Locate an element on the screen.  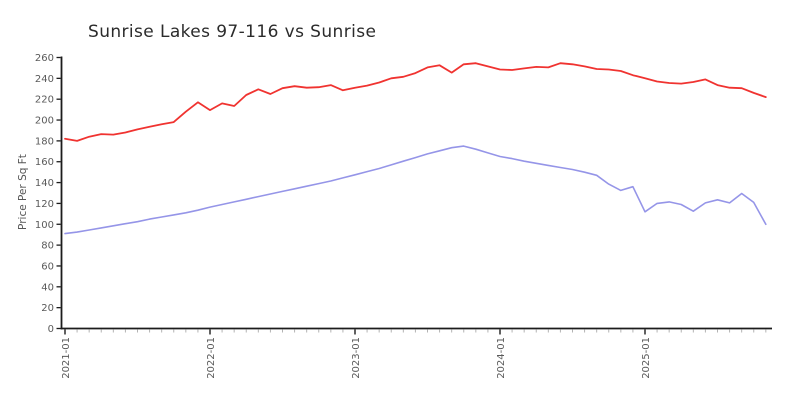
chart-title: Sunrise Lakes 97-116 vs Sunrise is located at coordinates (232, 32).